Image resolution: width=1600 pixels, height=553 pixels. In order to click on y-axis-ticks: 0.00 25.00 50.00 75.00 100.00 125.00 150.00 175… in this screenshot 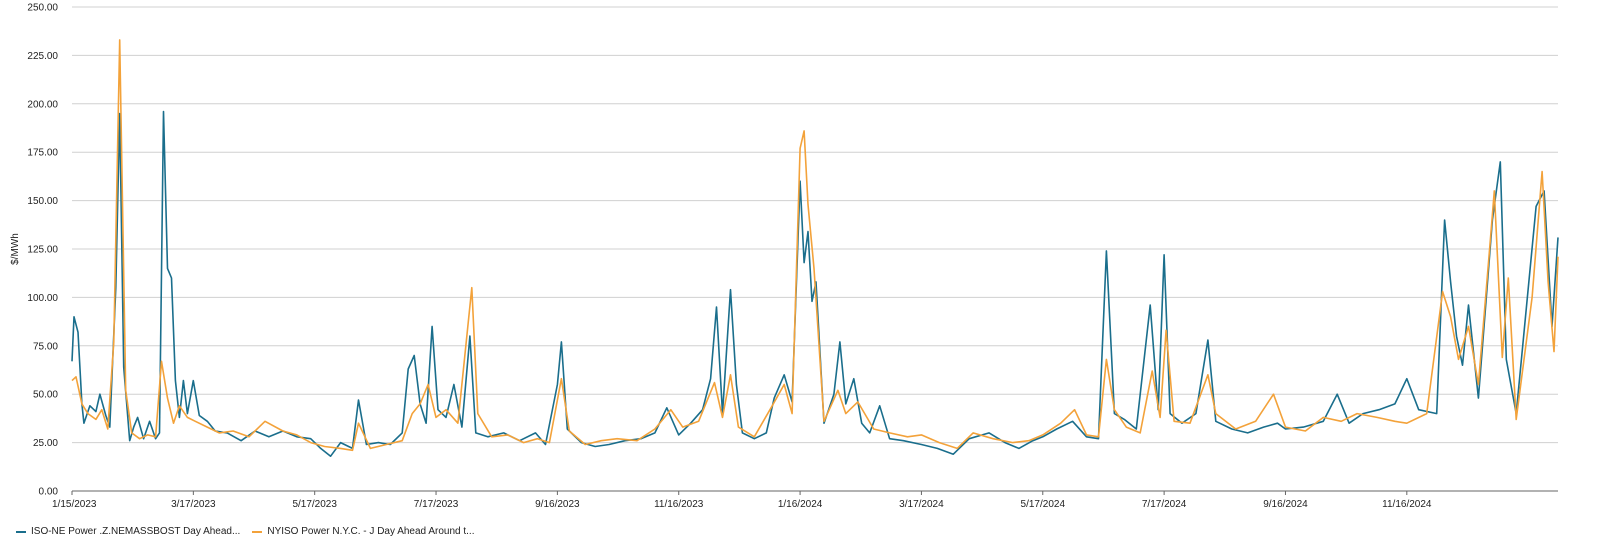, I will do `click(42, 250)`.